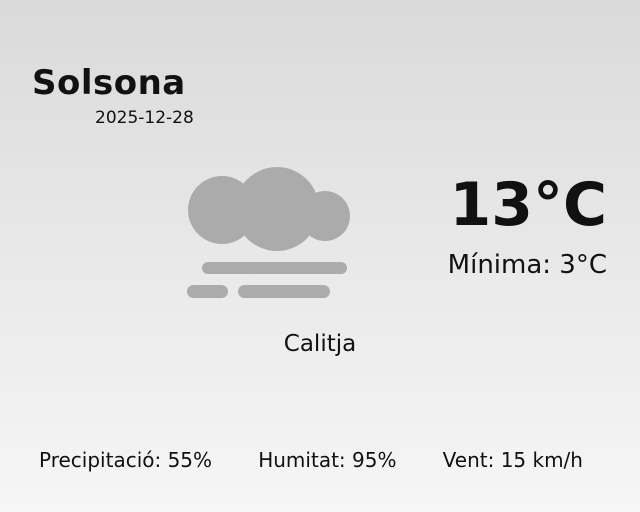  Describe the element at coordinates (527, 265) in the screenshot. I see `minimum-temperature-label: Mínima: 3°C` at that location.